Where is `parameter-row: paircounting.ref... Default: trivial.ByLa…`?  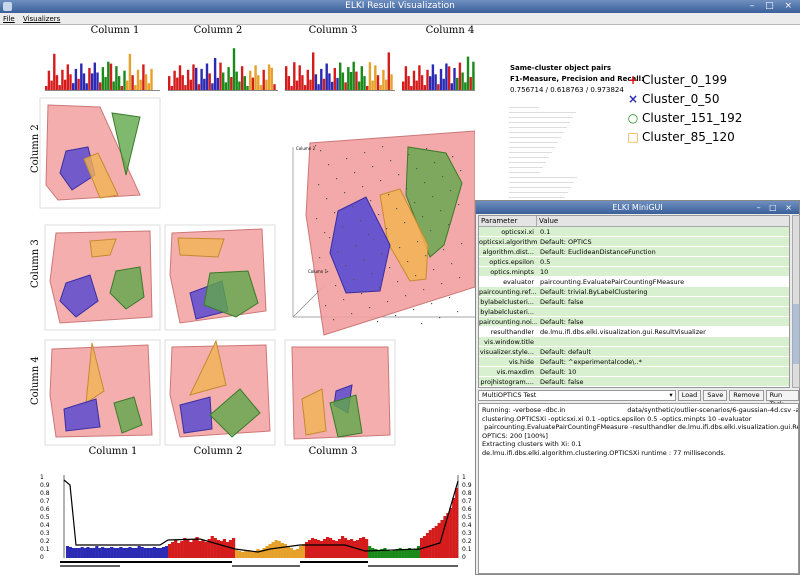 parameter-row: paircounting.ref... Default: trivial.ByLa… is located at coordinates (634, 292).